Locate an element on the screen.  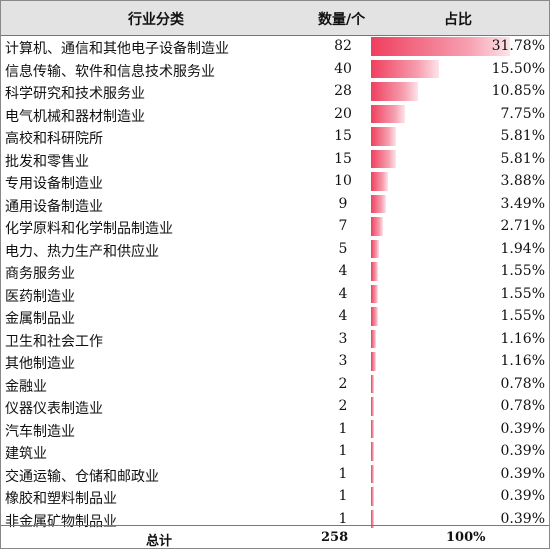
row-category: 汽车制造业 is located at coordinates (40, 431).